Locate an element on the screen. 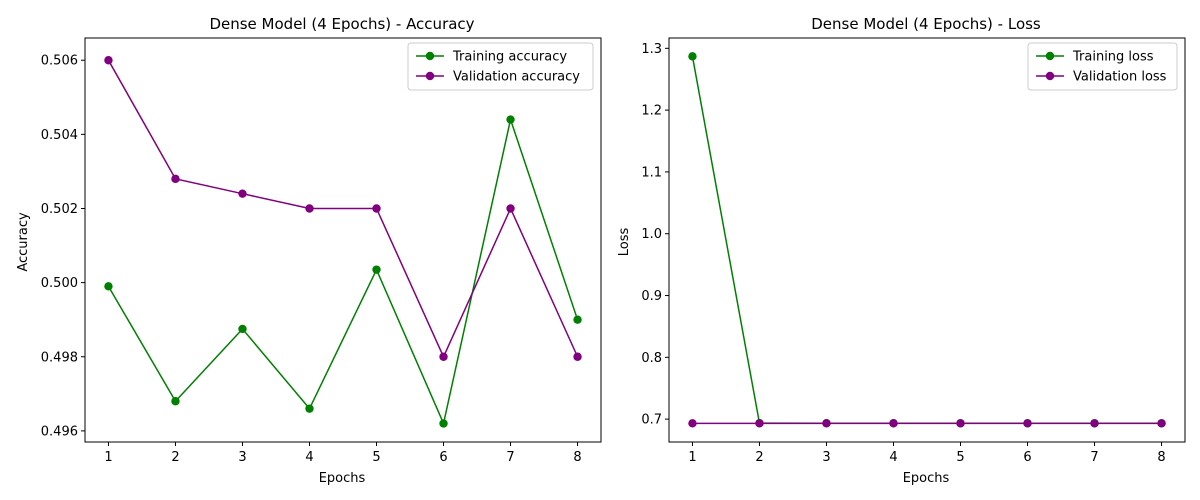 The width and height of the screenshot is (1200, 500). y-tick-label: 0.8 is located at coordinates (651, 358).